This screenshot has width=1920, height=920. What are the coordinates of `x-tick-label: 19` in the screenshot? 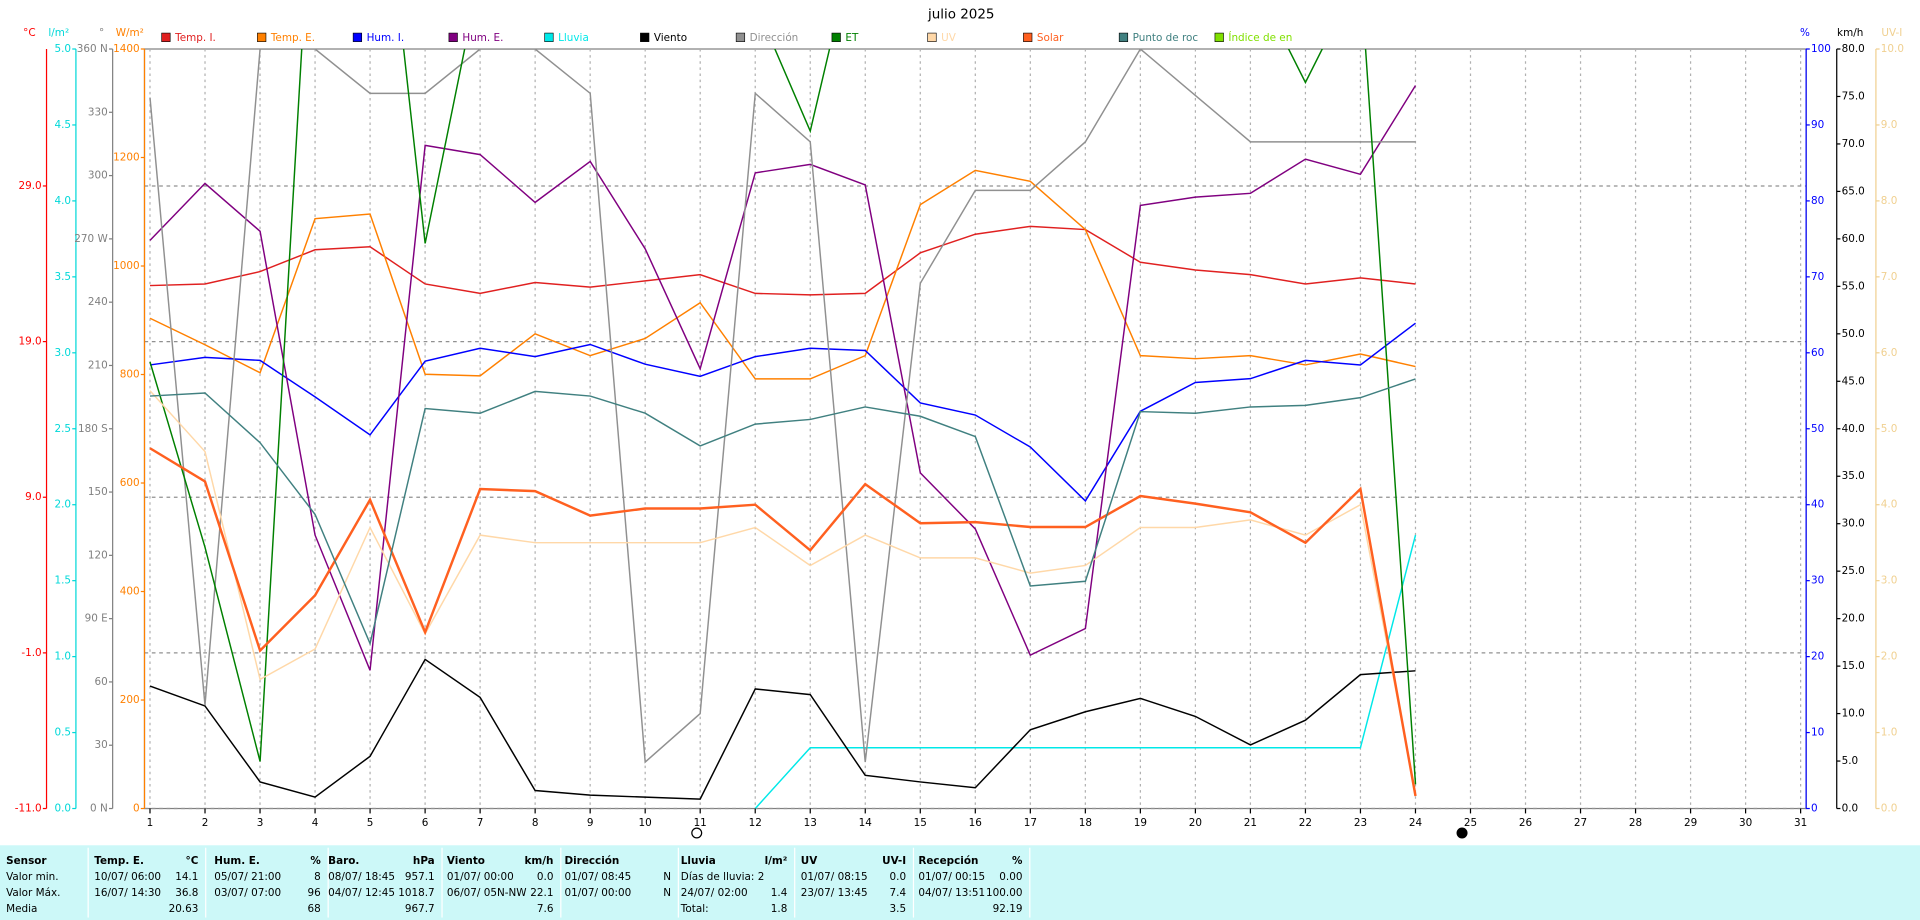 It's located at (1140, 823).